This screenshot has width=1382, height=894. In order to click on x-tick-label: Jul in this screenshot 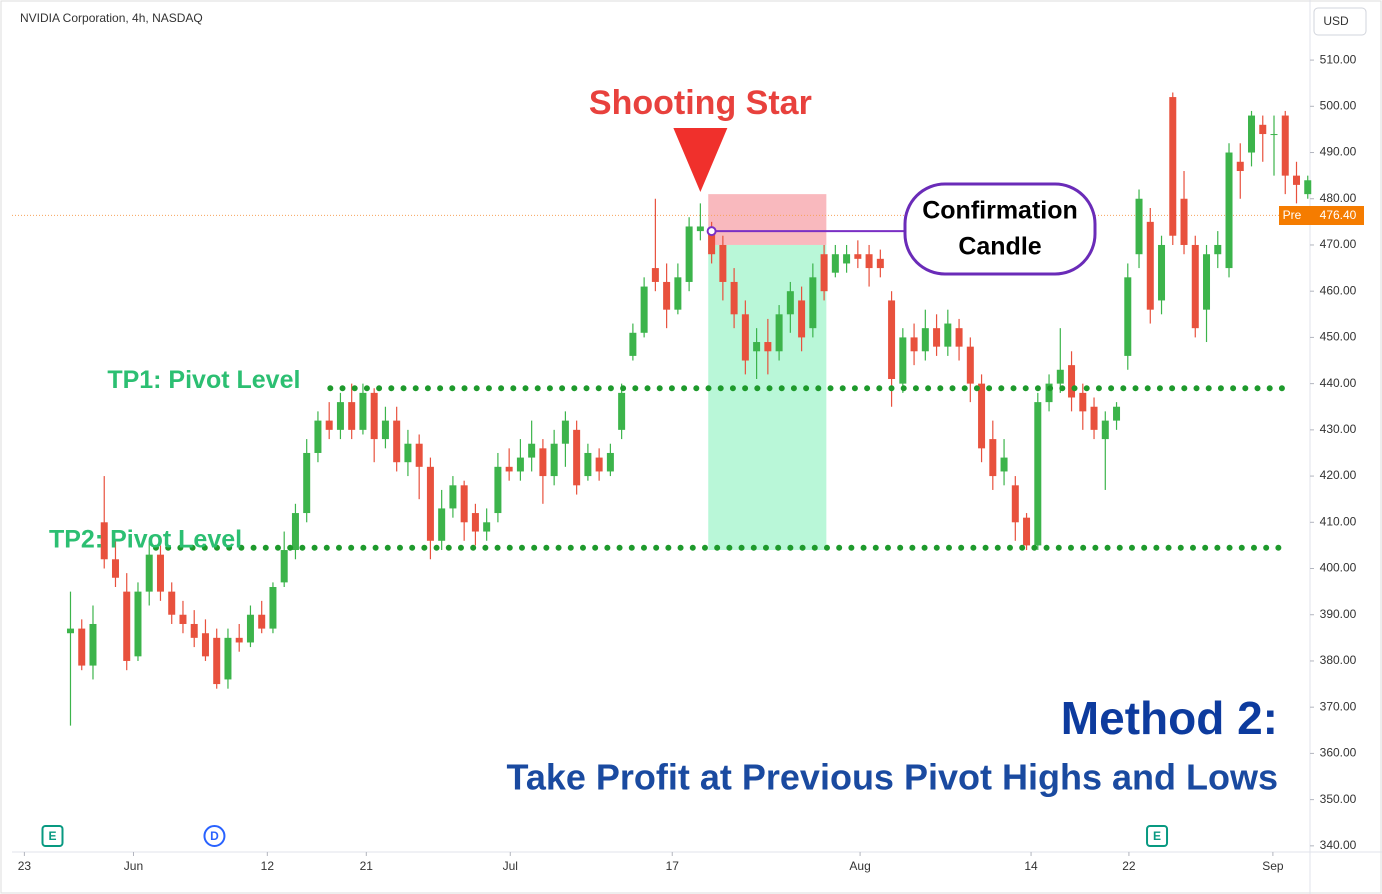, I will do `click(510, 866)`.